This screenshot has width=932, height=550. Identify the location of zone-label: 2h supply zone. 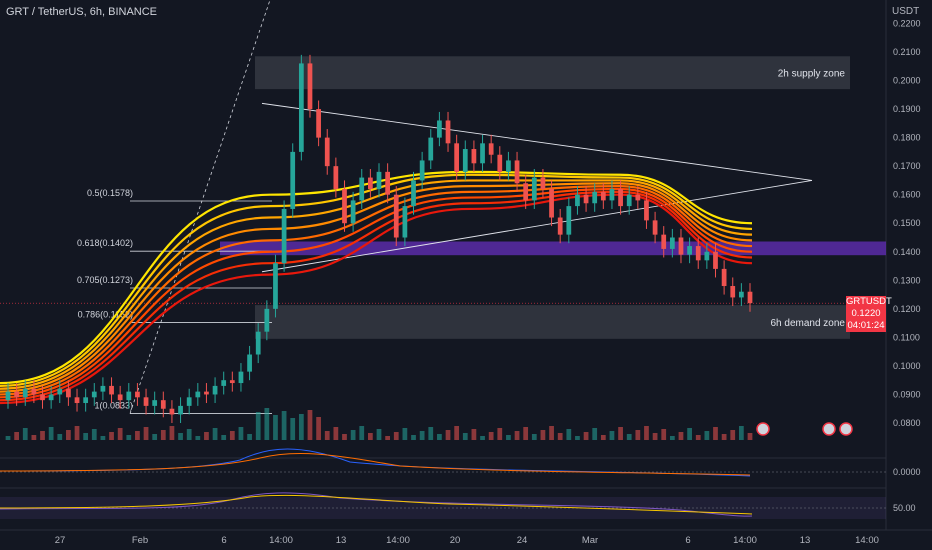
(812, 74).